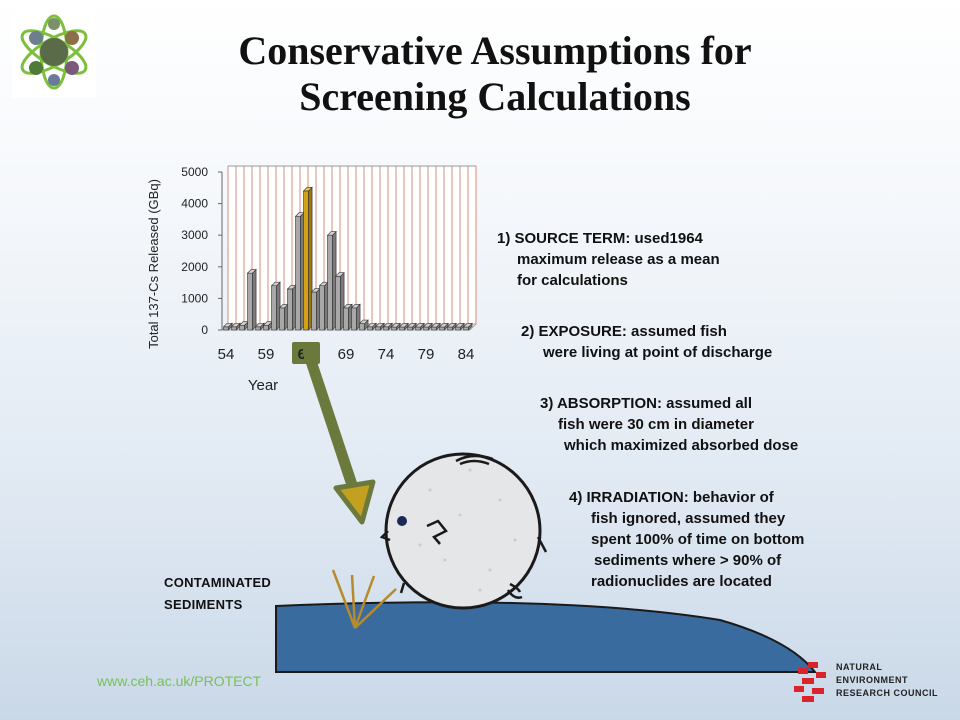  What do you see at coordinates (688, 518) in the screenshot?
I see `point-4-line-2: fish ignored, assumed they` at bounding box center [688, 518].